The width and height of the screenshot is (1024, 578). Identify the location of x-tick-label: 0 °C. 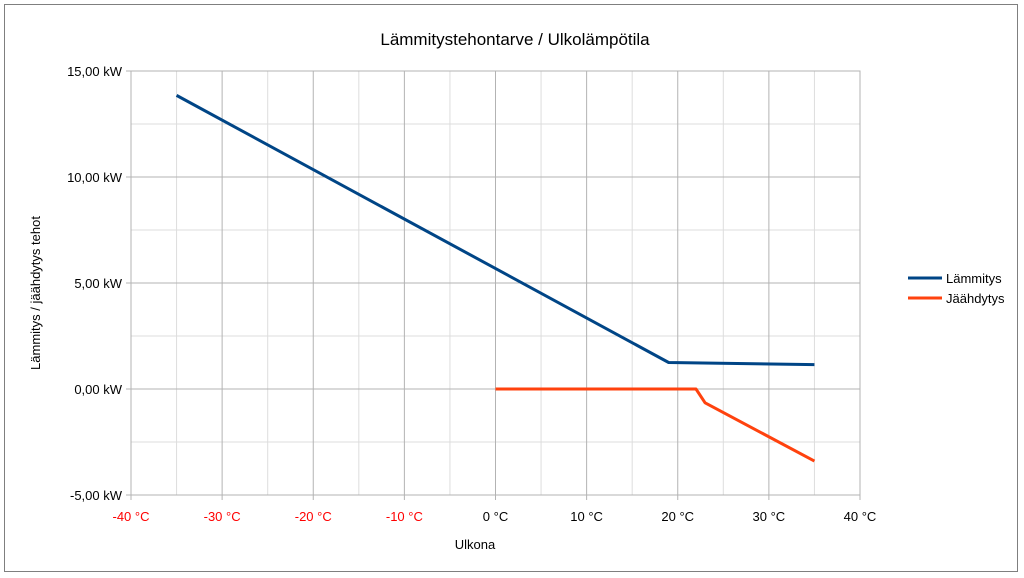
(495, 516).